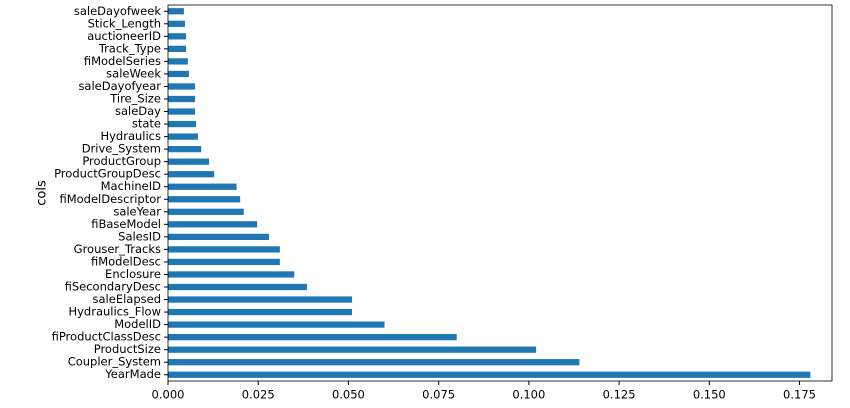 The height and width of the screenshot is (408, 850). What do you see at coordinates (121, 161) in the screenshot?
I see `y-tick-label: ProductGroup` at bounding box center [121, 161].